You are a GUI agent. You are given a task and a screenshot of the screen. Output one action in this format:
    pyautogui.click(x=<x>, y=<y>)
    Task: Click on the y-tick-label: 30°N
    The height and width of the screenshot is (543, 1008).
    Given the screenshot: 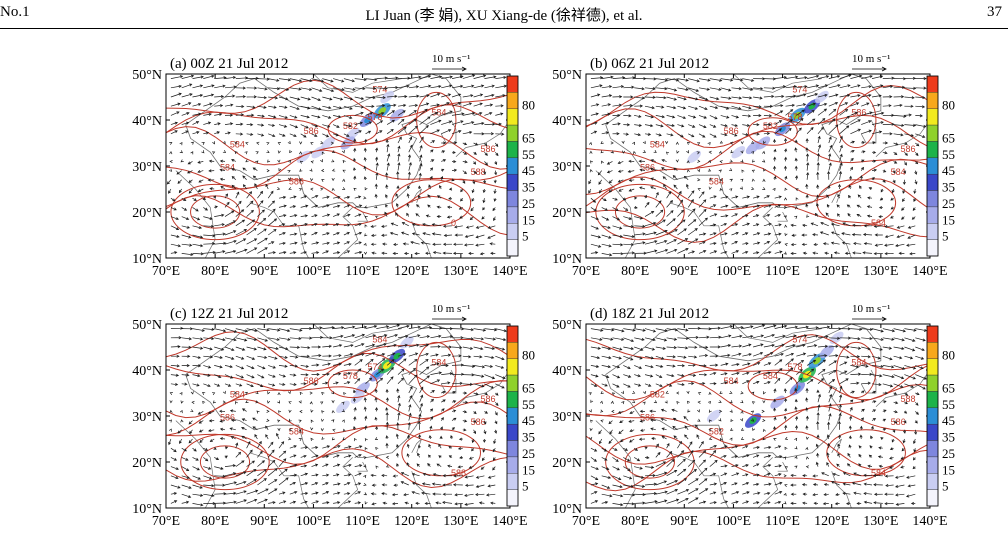 What is the action you would take?
    pyautogui.click(x=147, y=167)
    